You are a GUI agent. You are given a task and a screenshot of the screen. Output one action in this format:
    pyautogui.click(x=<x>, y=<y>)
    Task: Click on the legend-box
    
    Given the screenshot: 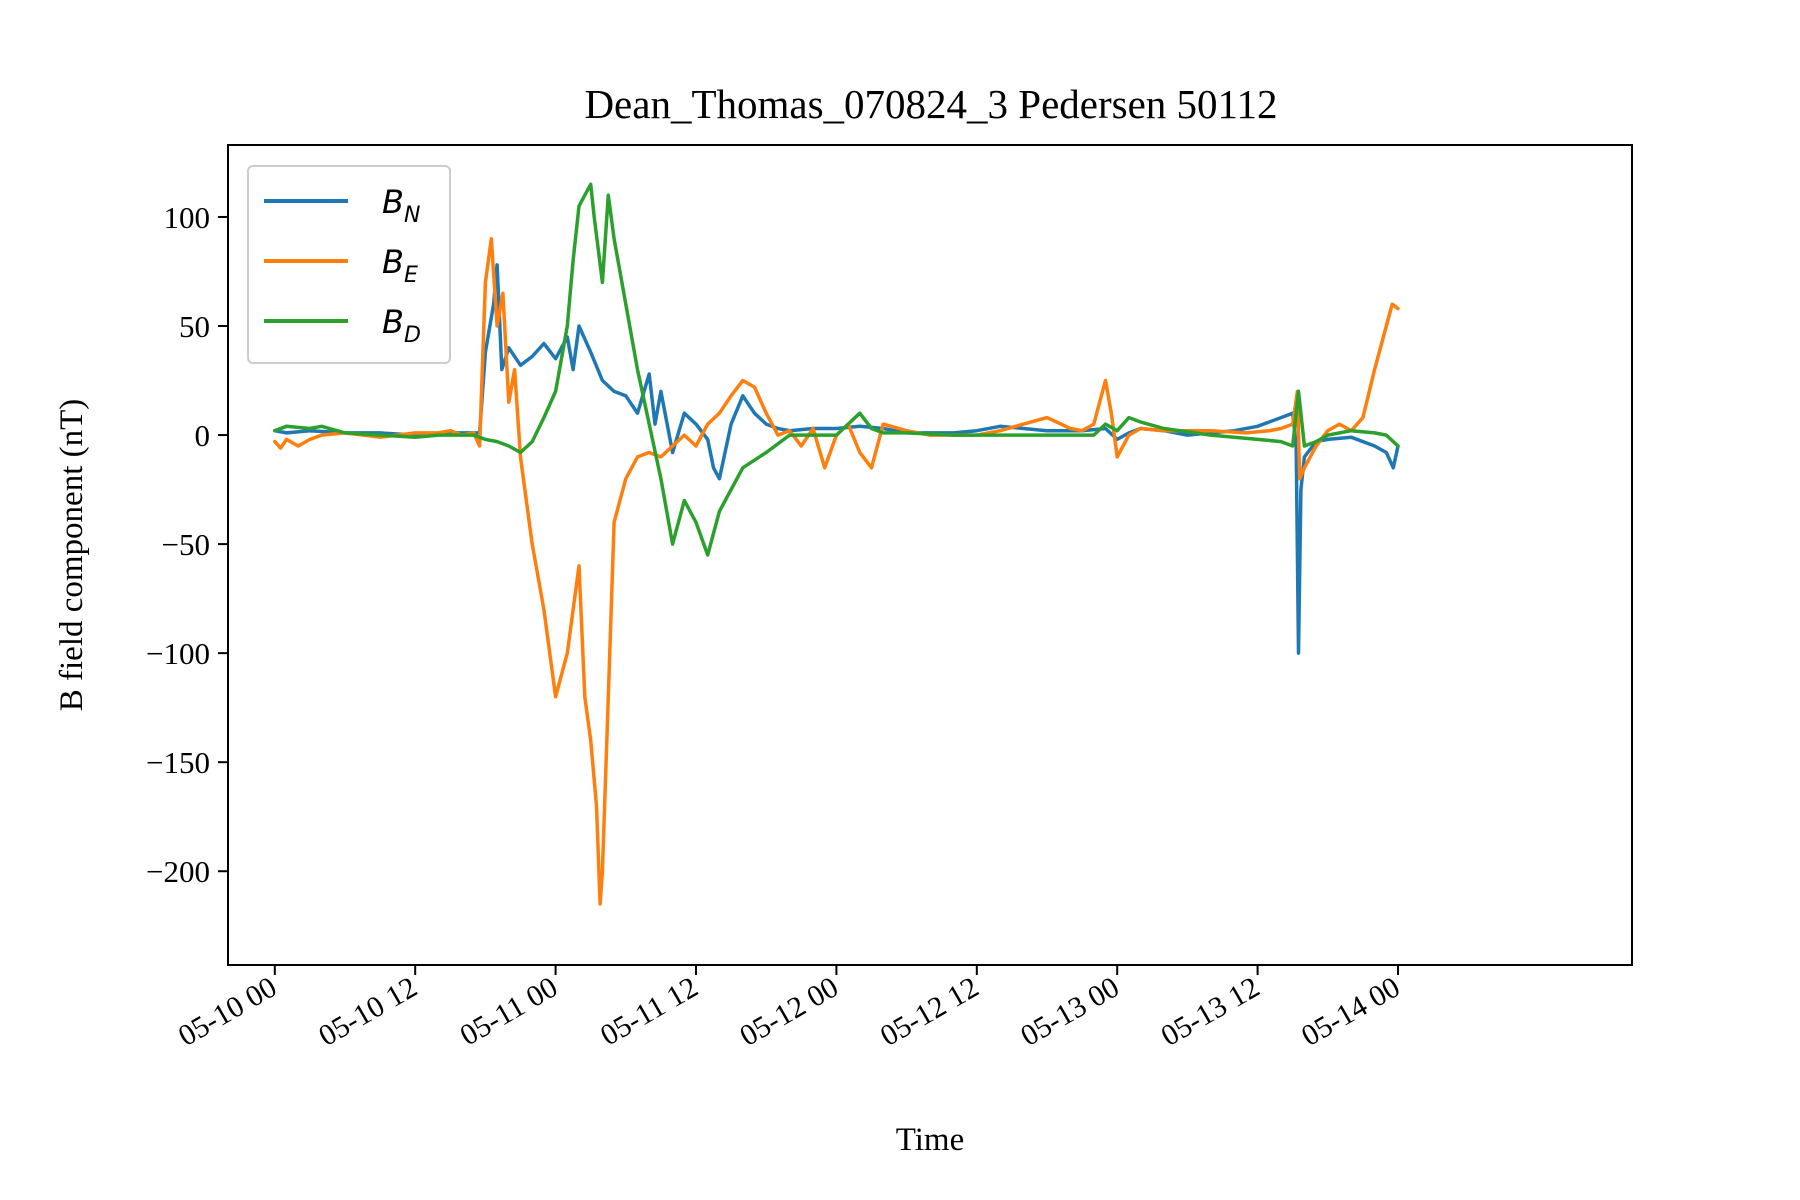 What is the action you would take?
    pyautogui.click(x=349, y=264)
    